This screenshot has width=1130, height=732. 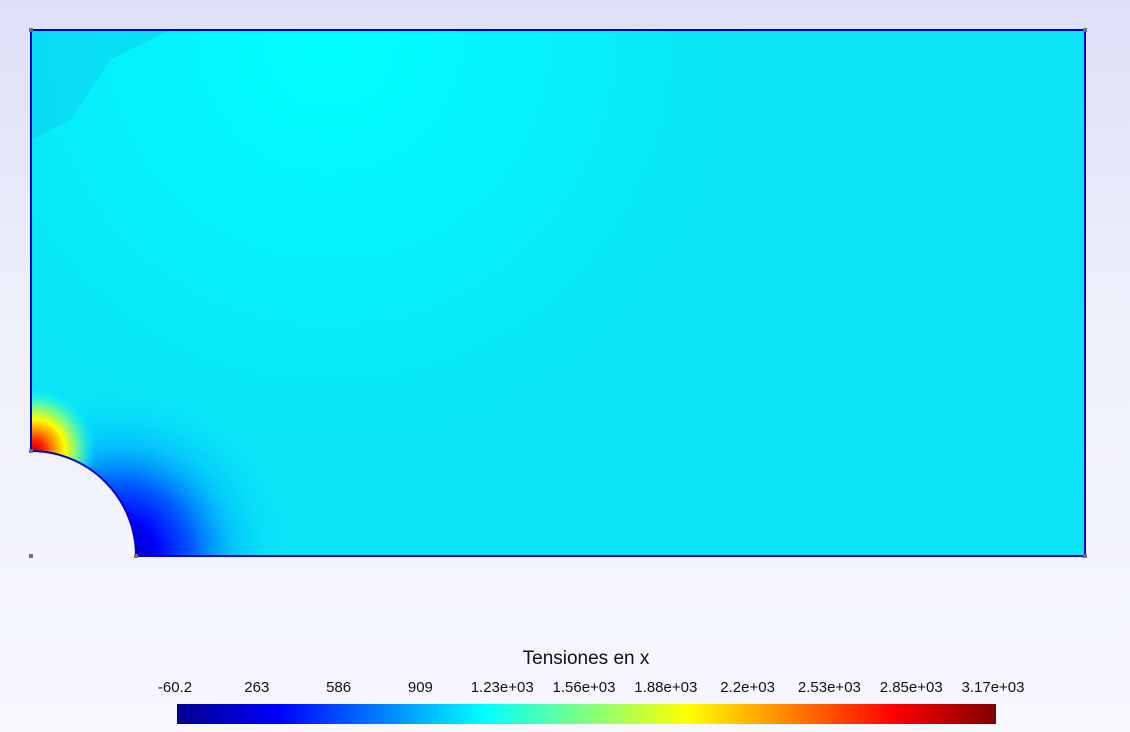 What do you see at coordinates (420, 687) in the screenshot?
I see `colorbar-tick-label: 909` at bounding box center [420, 687].